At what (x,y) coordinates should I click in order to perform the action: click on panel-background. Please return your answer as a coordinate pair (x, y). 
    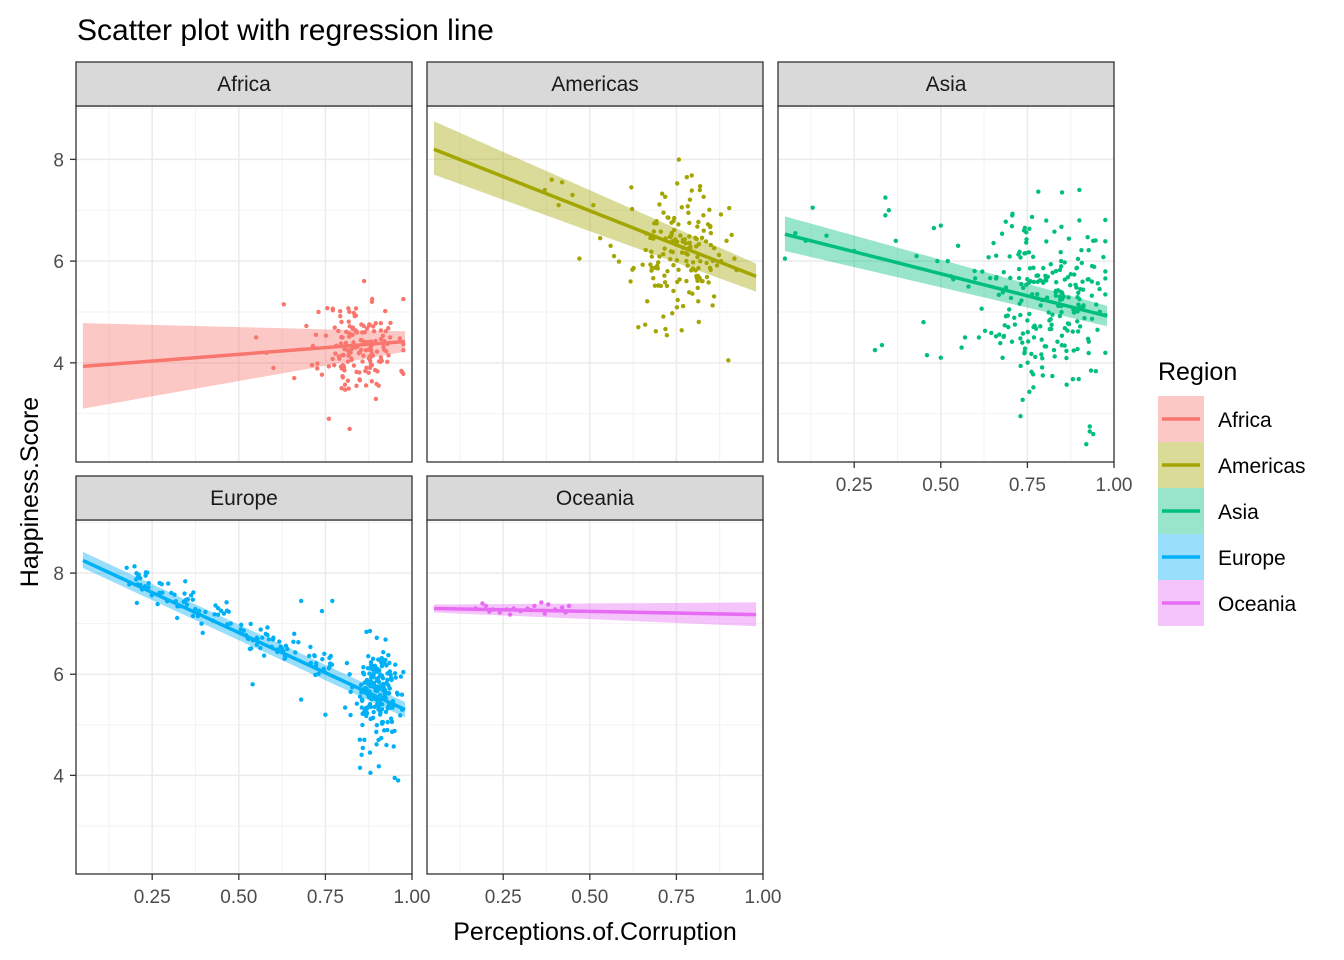
    Looking at the image, I should click on (595, 697).